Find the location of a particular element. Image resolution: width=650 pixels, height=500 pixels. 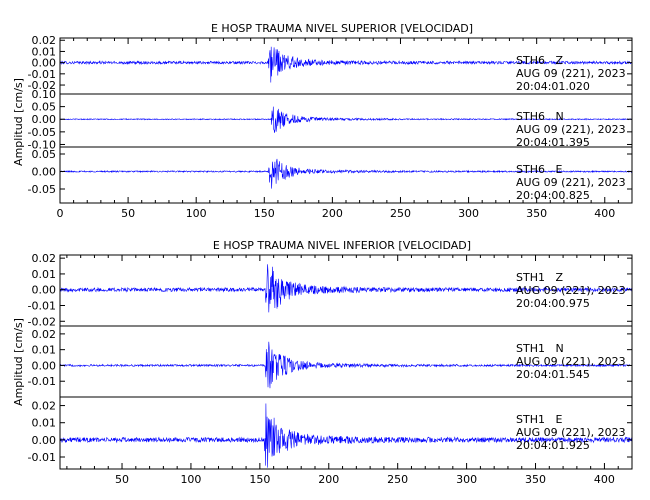

station-component-label: STH6 N is located at coordinates (540, 116).